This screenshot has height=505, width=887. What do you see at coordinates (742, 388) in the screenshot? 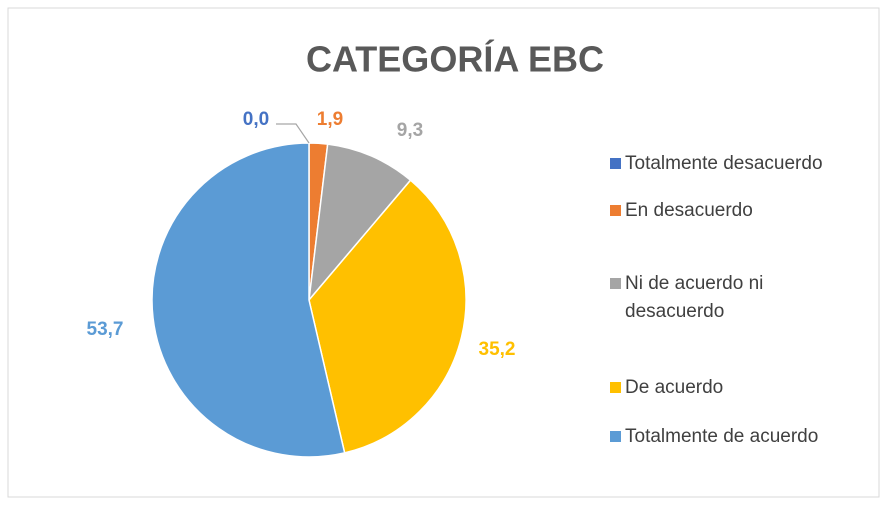
I see `legend-item: De acuerdo` at bounding box center [742, 388].